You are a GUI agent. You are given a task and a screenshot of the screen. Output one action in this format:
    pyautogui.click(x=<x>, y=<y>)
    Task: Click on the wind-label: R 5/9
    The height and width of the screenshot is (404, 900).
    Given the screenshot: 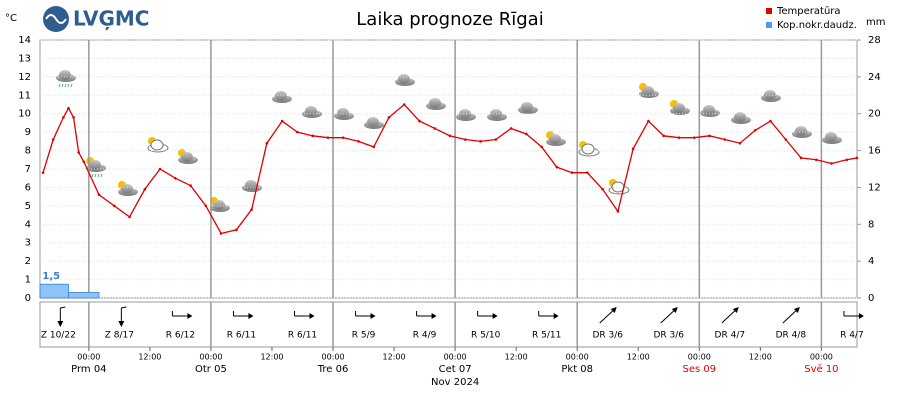 What is the action you would take?
    pyautogui.click(x=364, y=336)
    